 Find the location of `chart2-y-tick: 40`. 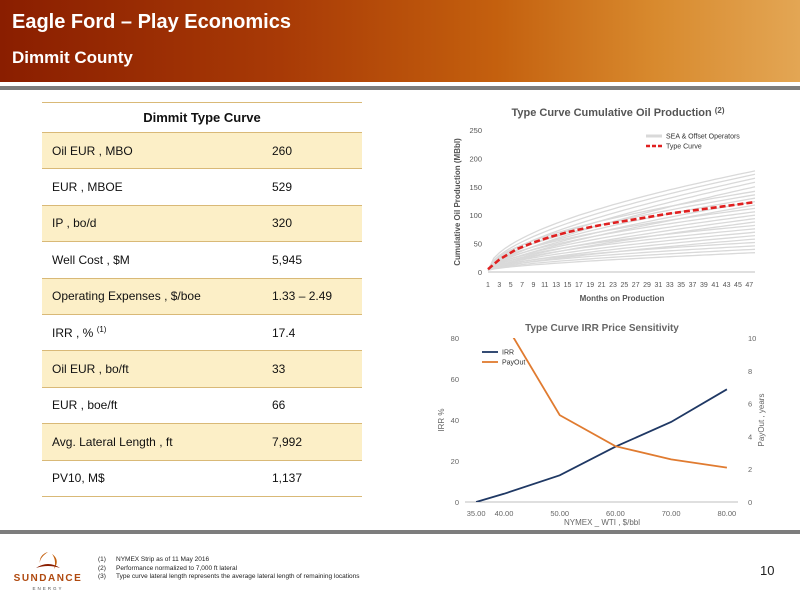

chart2-y-tick: 40 is located at coordinates (455, 420).